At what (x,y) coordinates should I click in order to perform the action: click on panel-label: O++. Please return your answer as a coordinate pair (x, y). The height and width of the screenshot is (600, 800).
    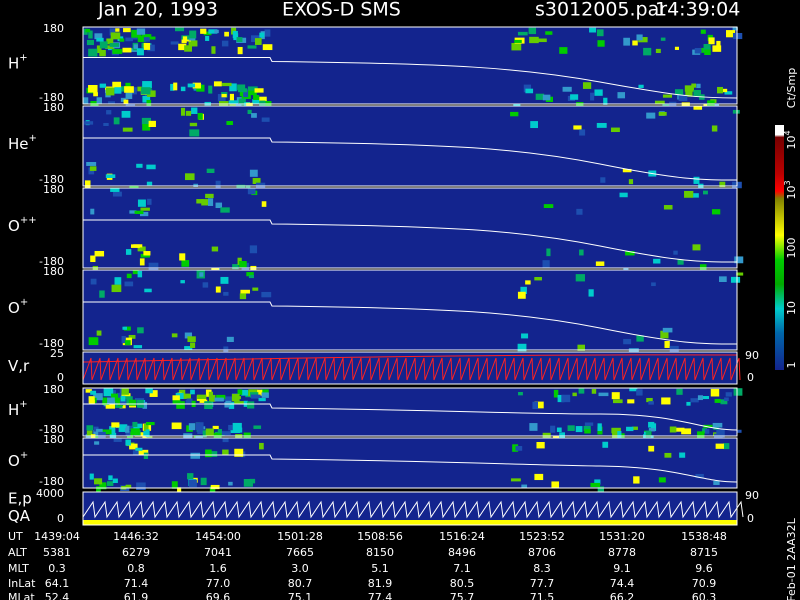
    Looking at the image, I should click on (22, 225).